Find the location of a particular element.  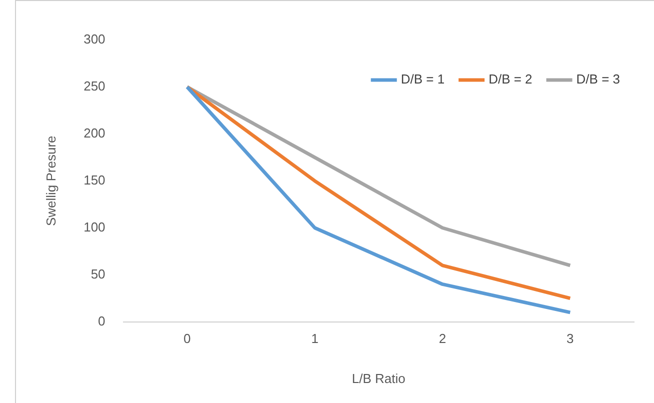

y-axis-title: Swellig Presure is located at coordinates (50, 181).